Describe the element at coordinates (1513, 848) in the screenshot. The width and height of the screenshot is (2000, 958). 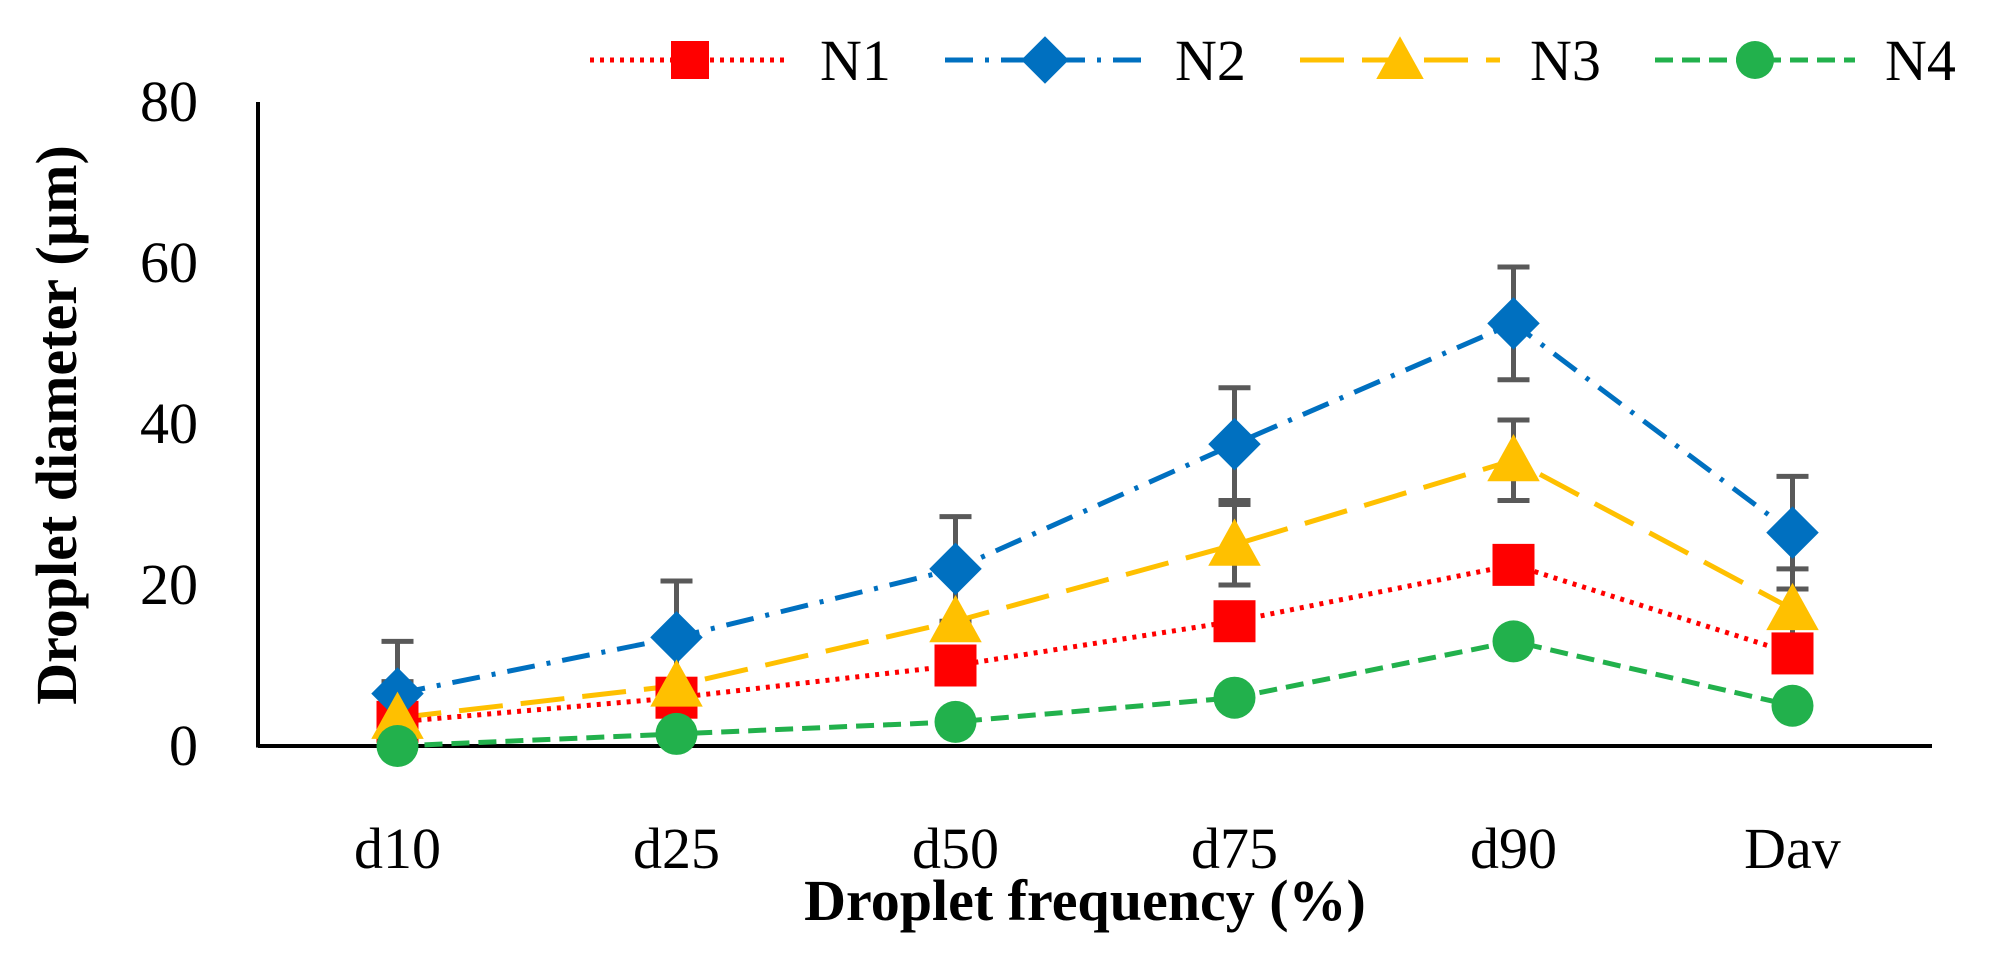
I see `x-tick-label: d90` at that location.